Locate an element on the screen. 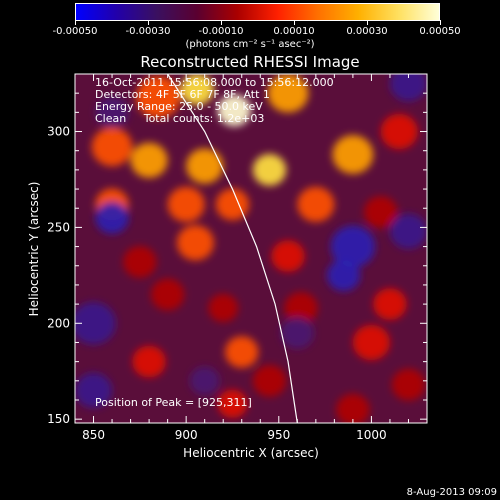 Image resolution: width=500 pixels, height=500 pixels. colorbar is located at coordinates (257, 12).